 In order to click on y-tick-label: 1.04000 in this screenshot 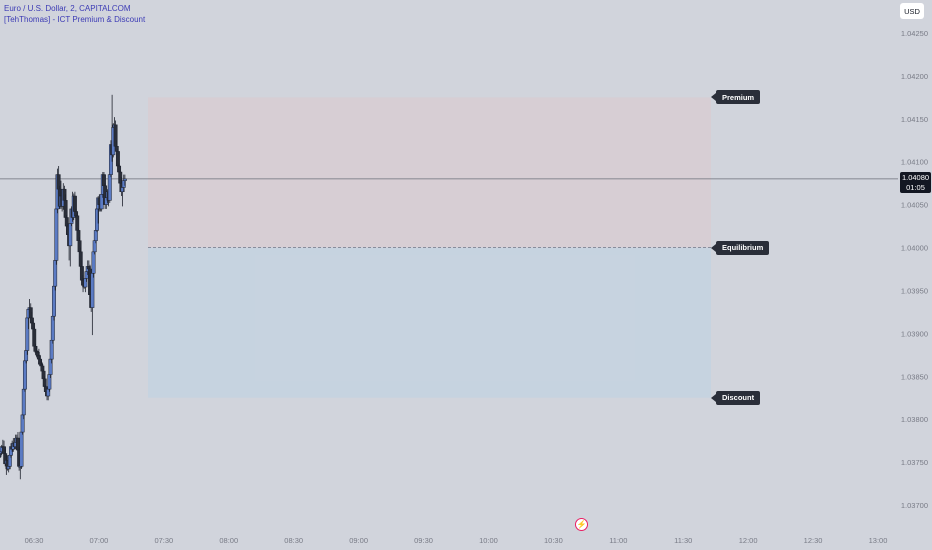, I will do `click(914, 248)`.